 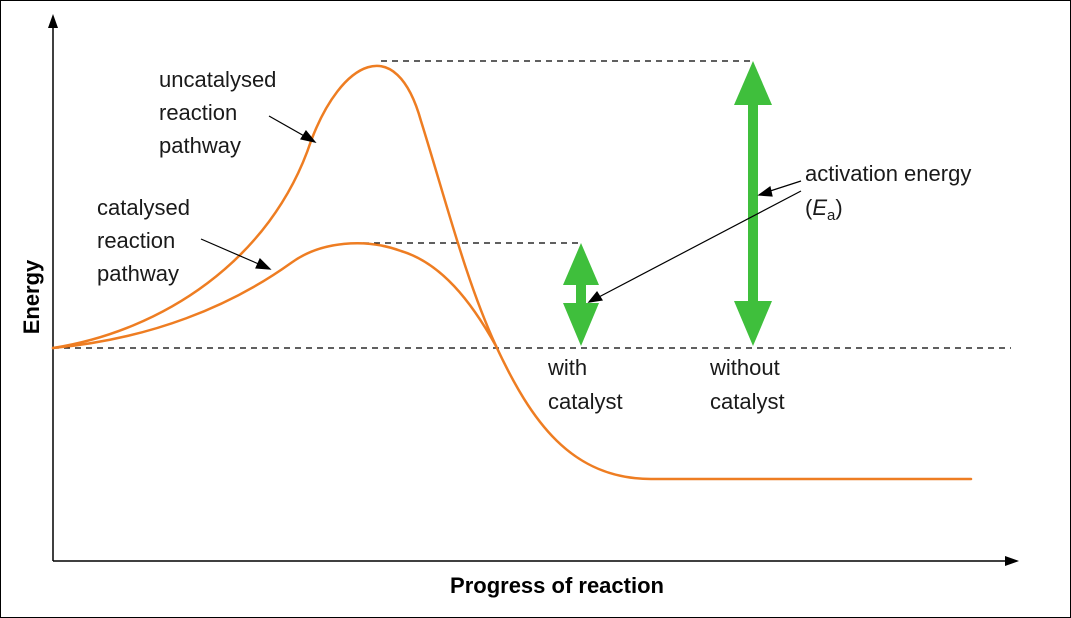 What do you see at coordinates (200, 145) in the screenshot?
I see `uncatalysed-label-line: pathway` at bounding box center [200, 145].